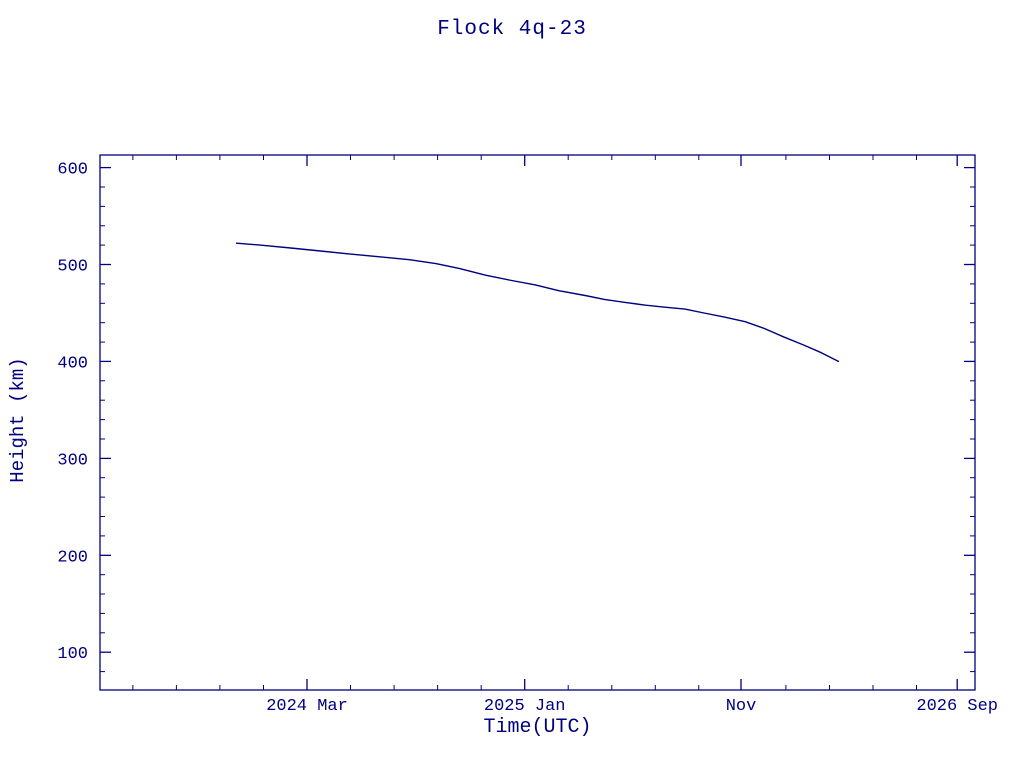  What do you see at coordinates (72, 170) in the screenshot?
I see `y-tick-label: 600` at bounding box center [72, 170].